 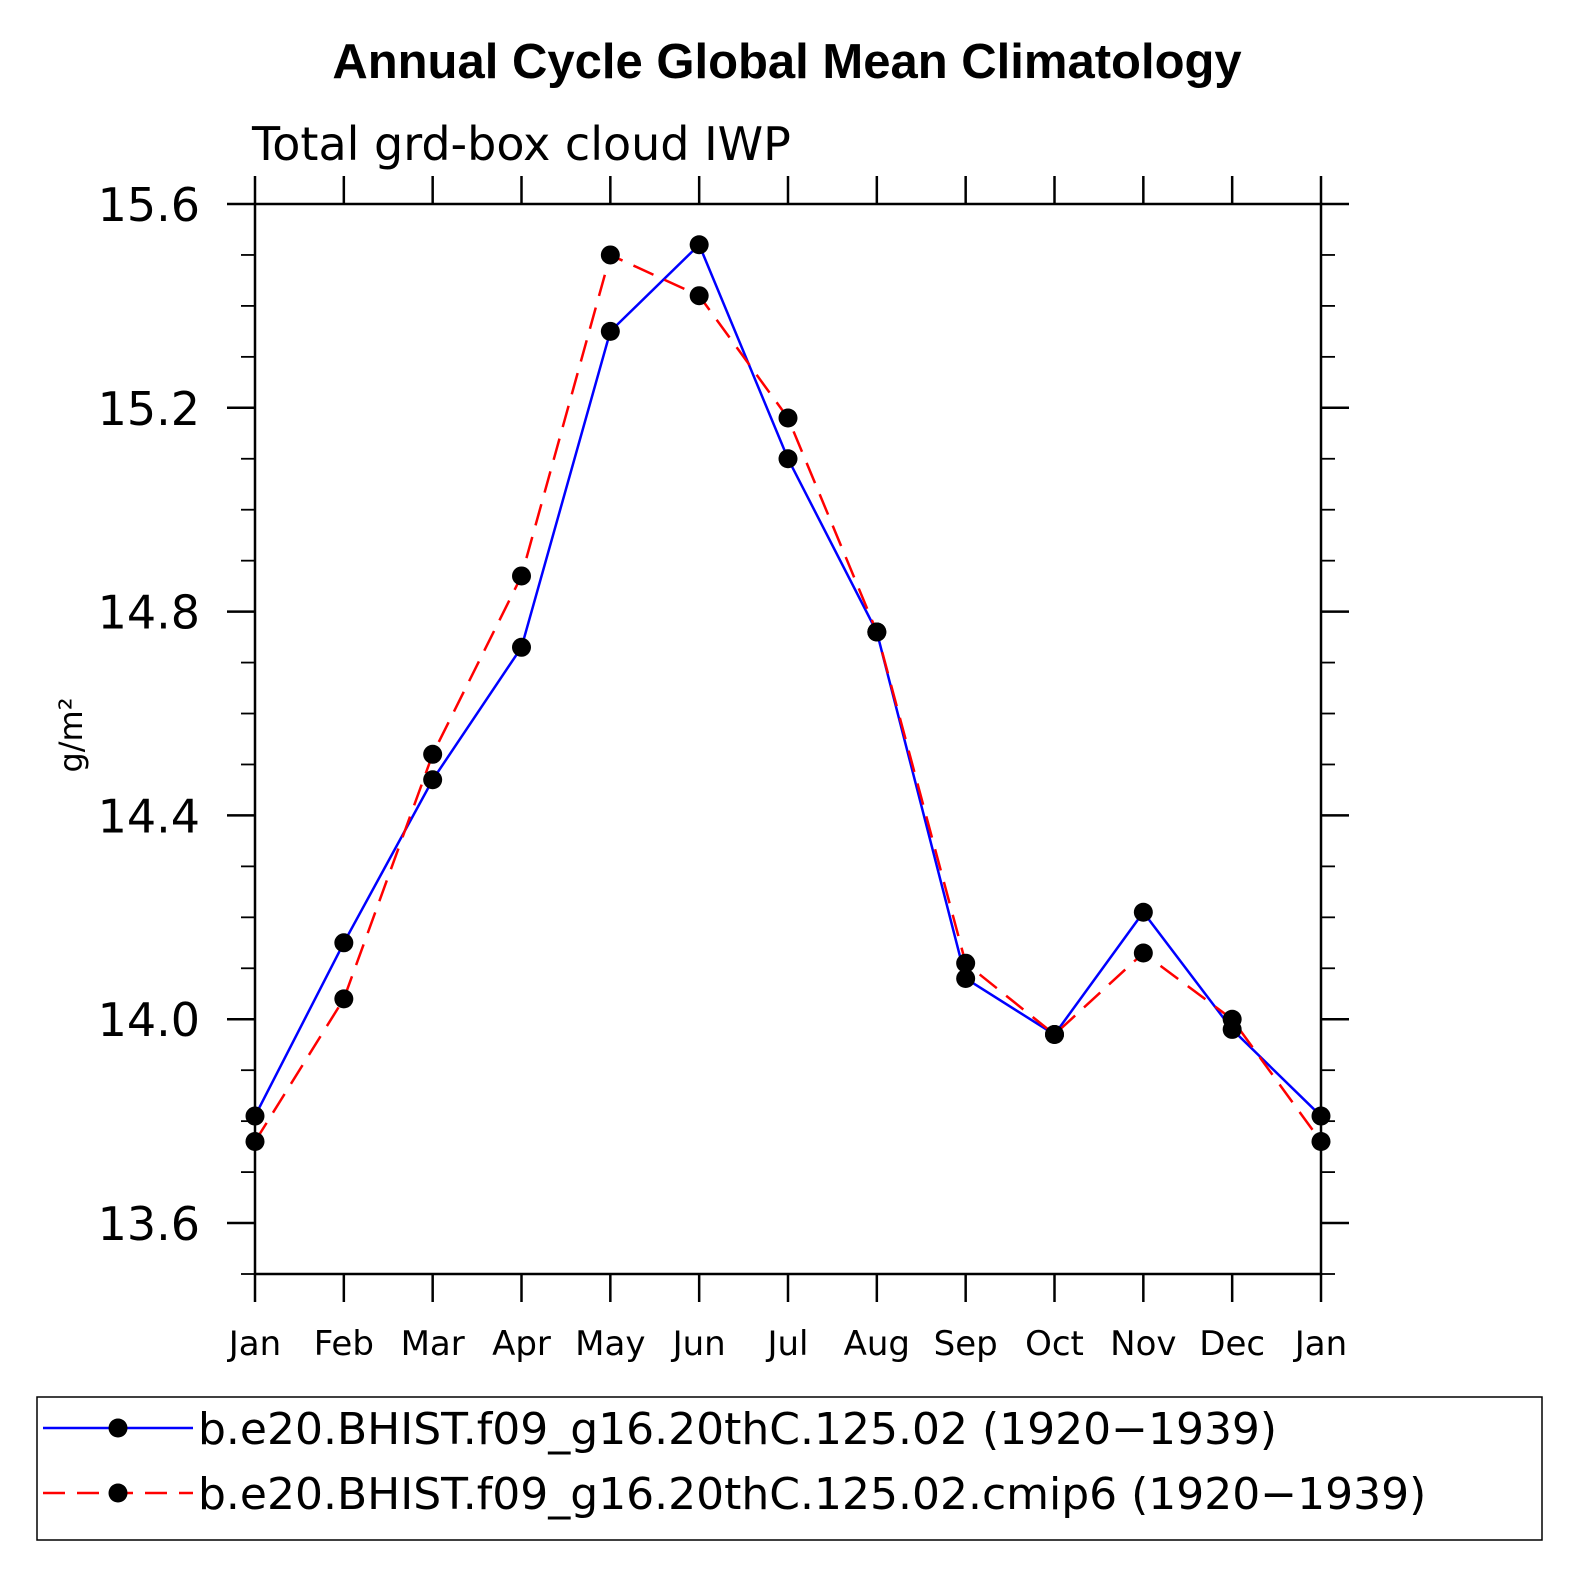 I want to click on x-tick-label: Mar, so click(x=433, y=1344).